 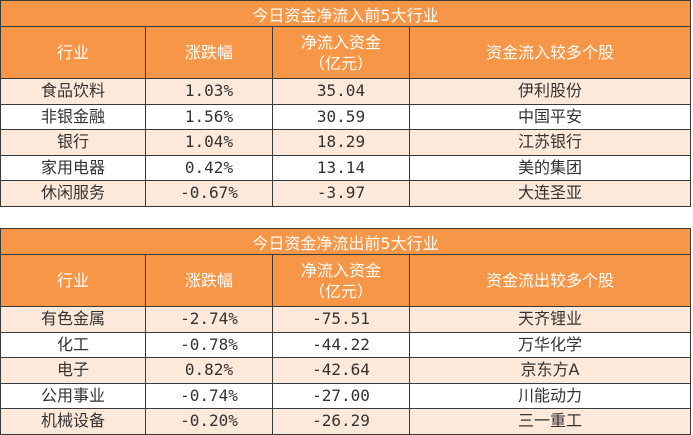 What do you see at coordinates (209, 116) in the screenshot?
I see `change-cell: 1.56%` at bounding box center [209, 116].